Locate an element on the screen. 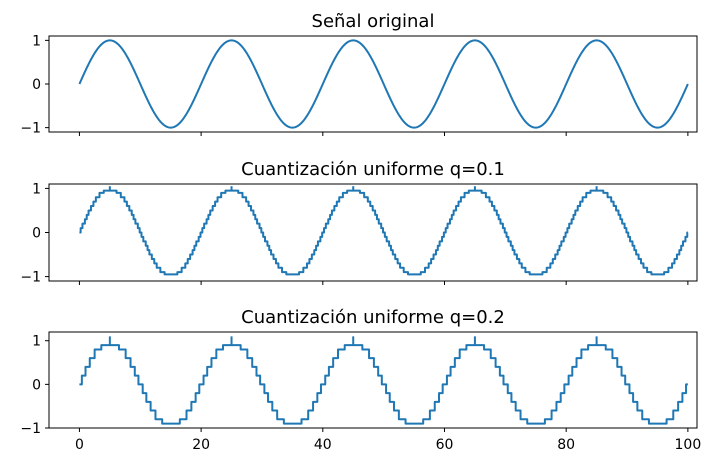  subplot-1-ytick-label-1: −1 is located at coordinates (30, 129).